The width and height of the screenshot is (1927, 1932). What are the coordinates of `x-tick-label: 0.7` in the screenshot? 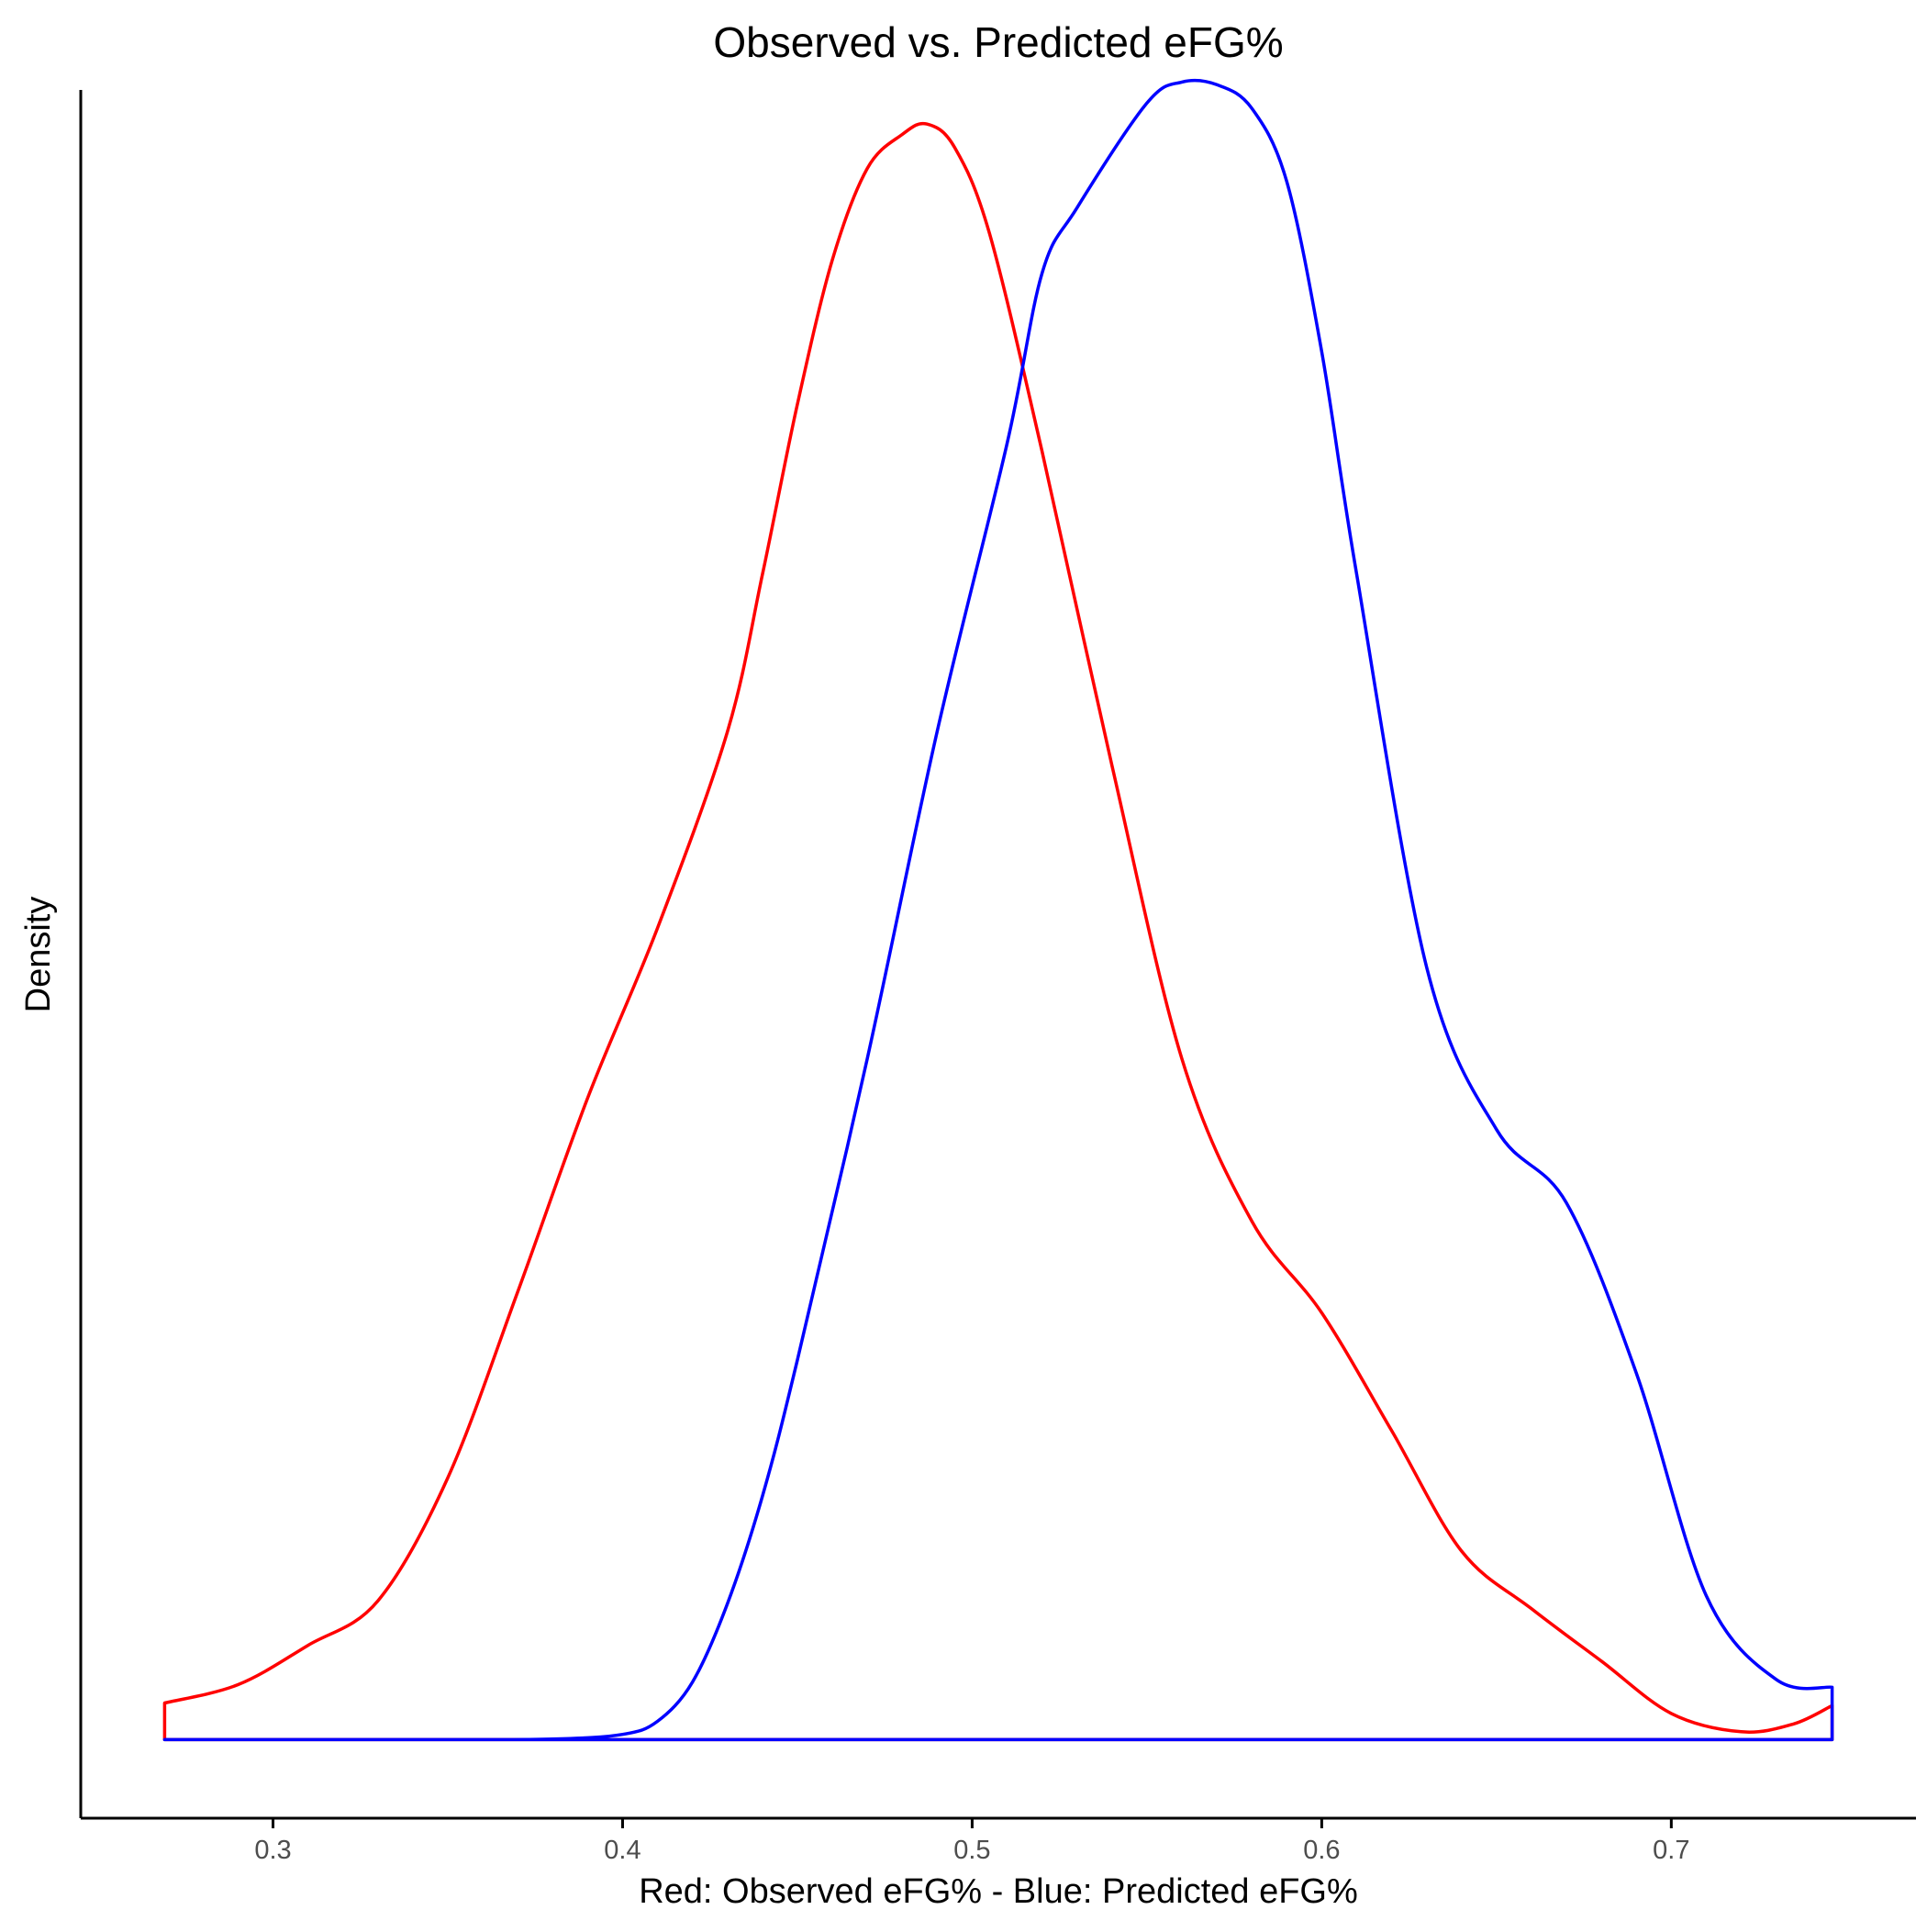 It's located at (1671, 1851).